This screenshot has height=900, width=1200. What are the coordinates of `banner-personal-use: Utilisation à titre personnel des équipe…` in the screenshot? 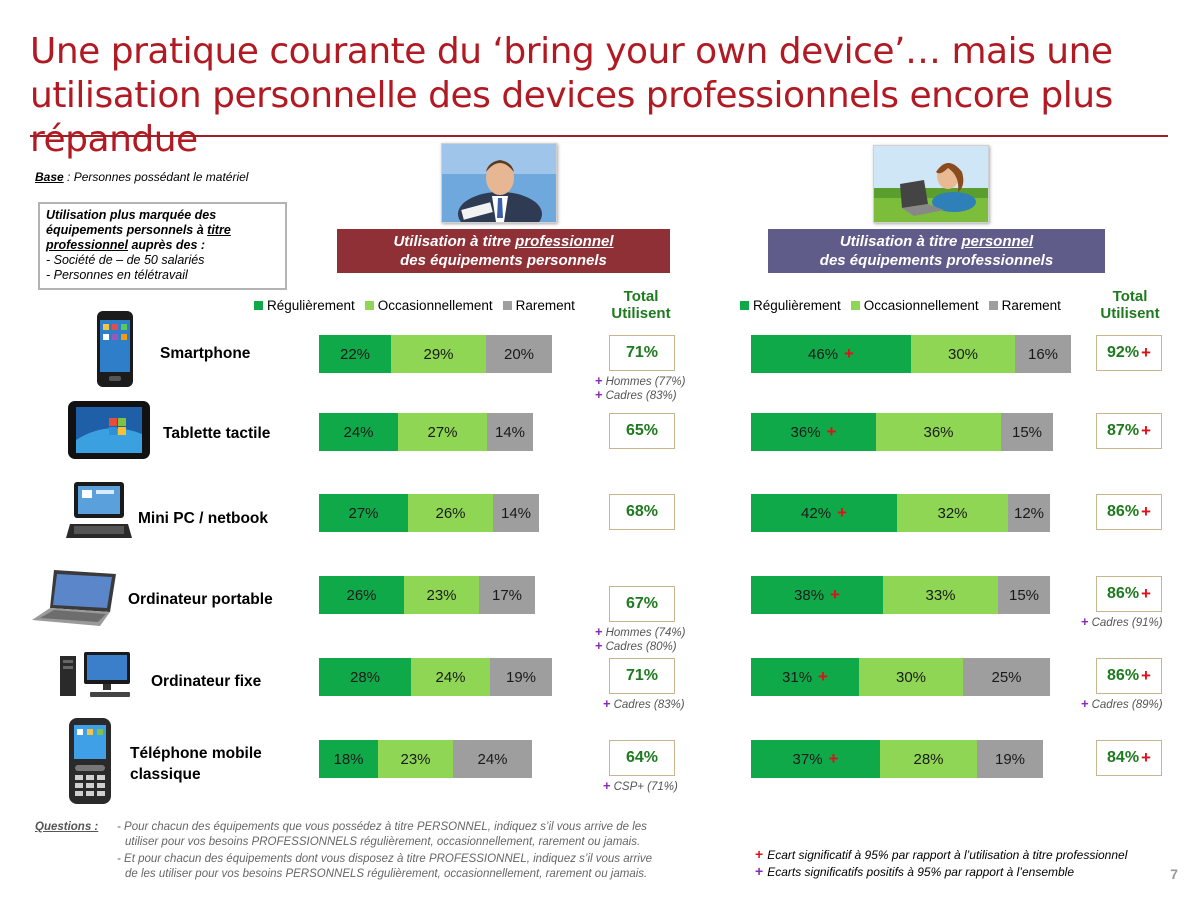 It's located at (936, 251).